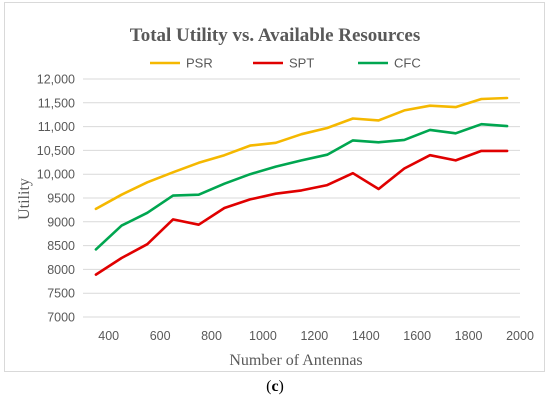  Describe the element at coordinates (24, 199) in the screenshot. I see `y-axis-label: Utility` at that location.